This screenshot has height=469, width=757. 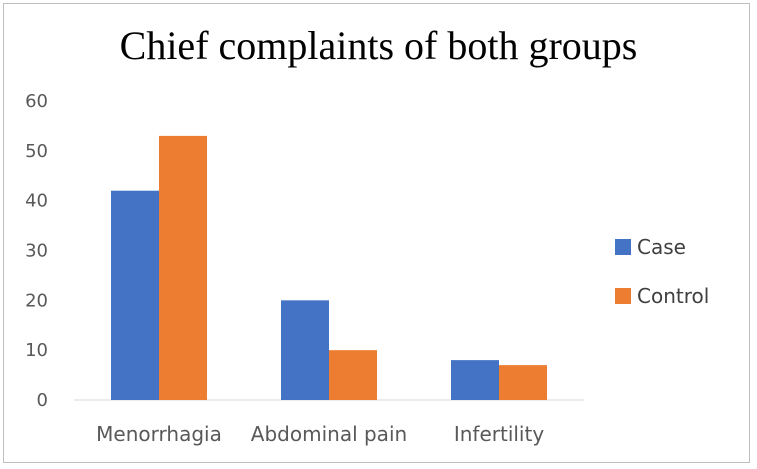 I want to click on legend: Case Control, so click(x=662, y=271).